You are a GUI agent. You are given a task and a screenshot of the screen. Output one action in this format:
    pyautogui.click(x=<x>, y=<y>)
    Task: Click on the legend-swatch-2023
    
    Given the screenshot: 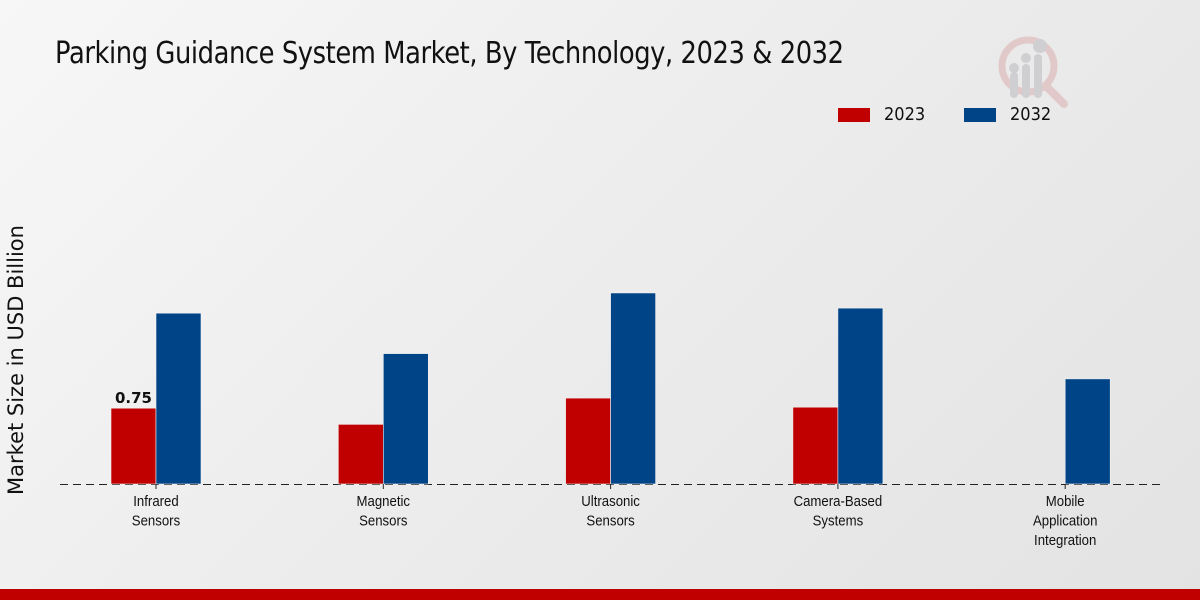 What is the action you would take?
    pyautogui.click(x=854, y=114)
    